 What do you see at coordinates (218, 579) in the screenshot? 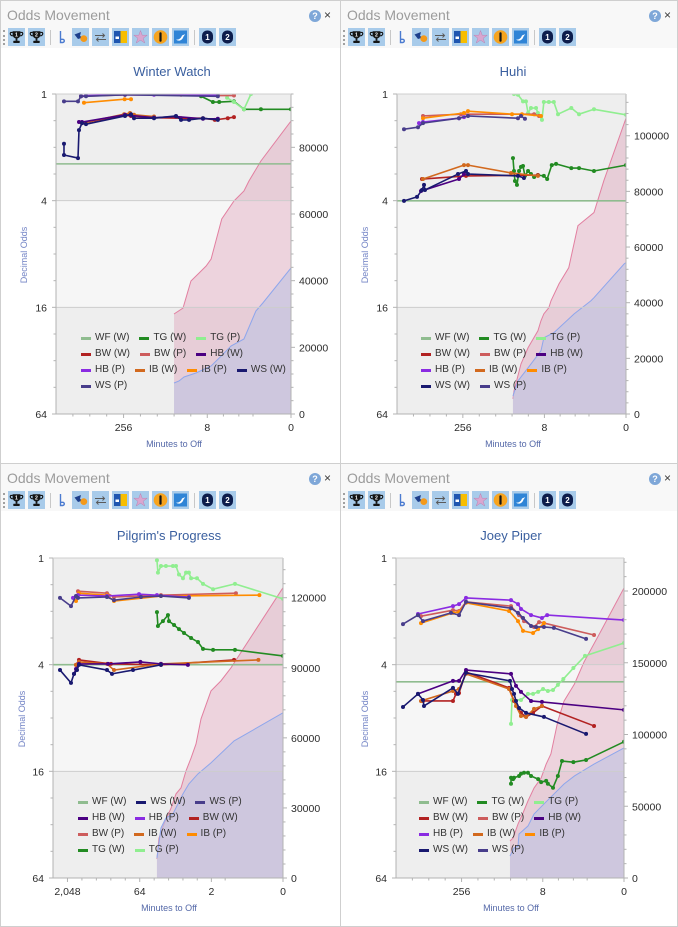
I see `series-tg-p` at bounding box center [218, 579].